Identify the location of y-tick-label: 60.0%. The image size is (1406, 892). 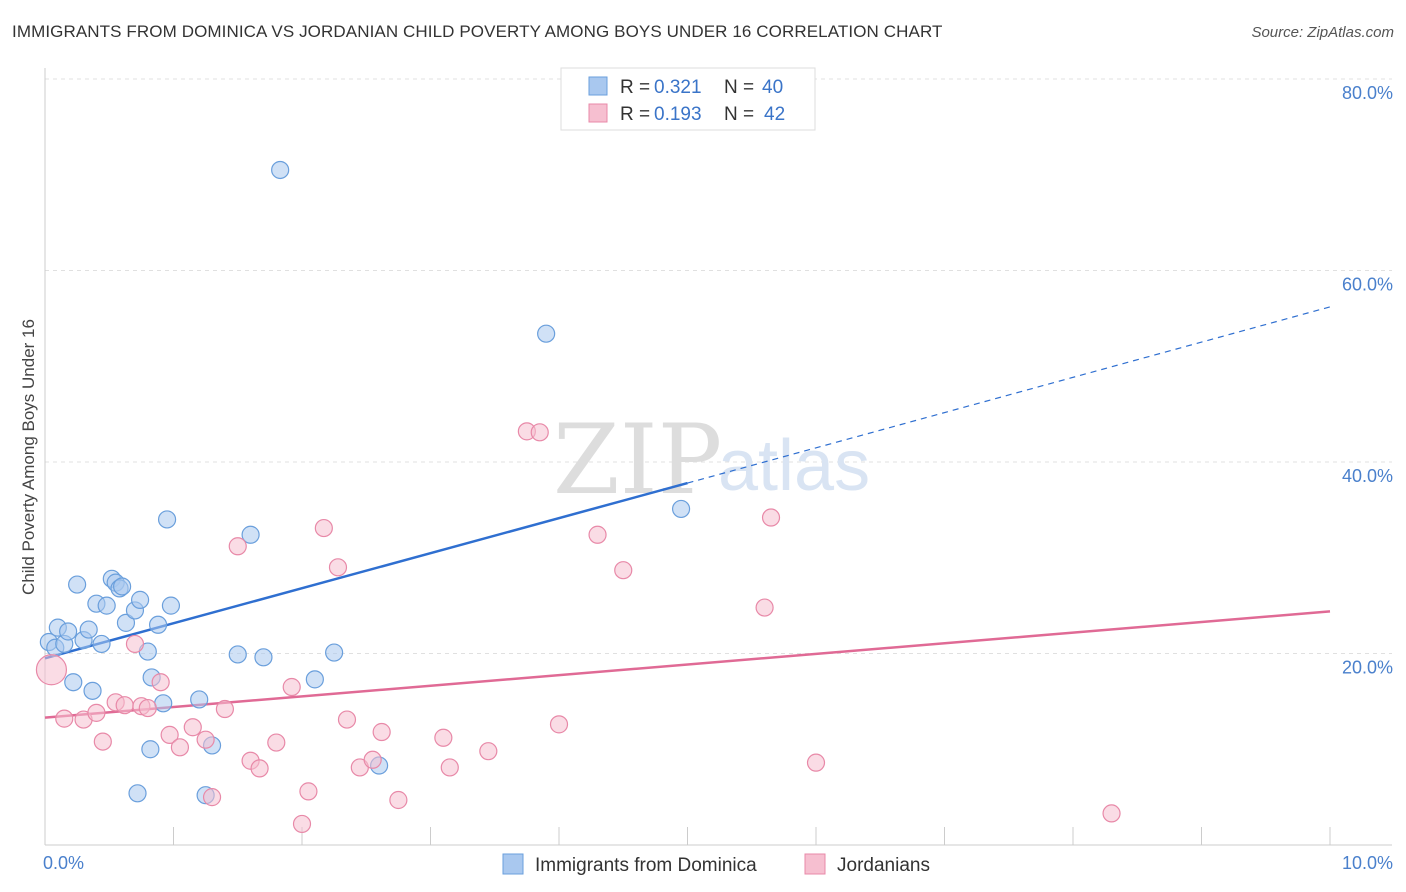
(1367, 285).